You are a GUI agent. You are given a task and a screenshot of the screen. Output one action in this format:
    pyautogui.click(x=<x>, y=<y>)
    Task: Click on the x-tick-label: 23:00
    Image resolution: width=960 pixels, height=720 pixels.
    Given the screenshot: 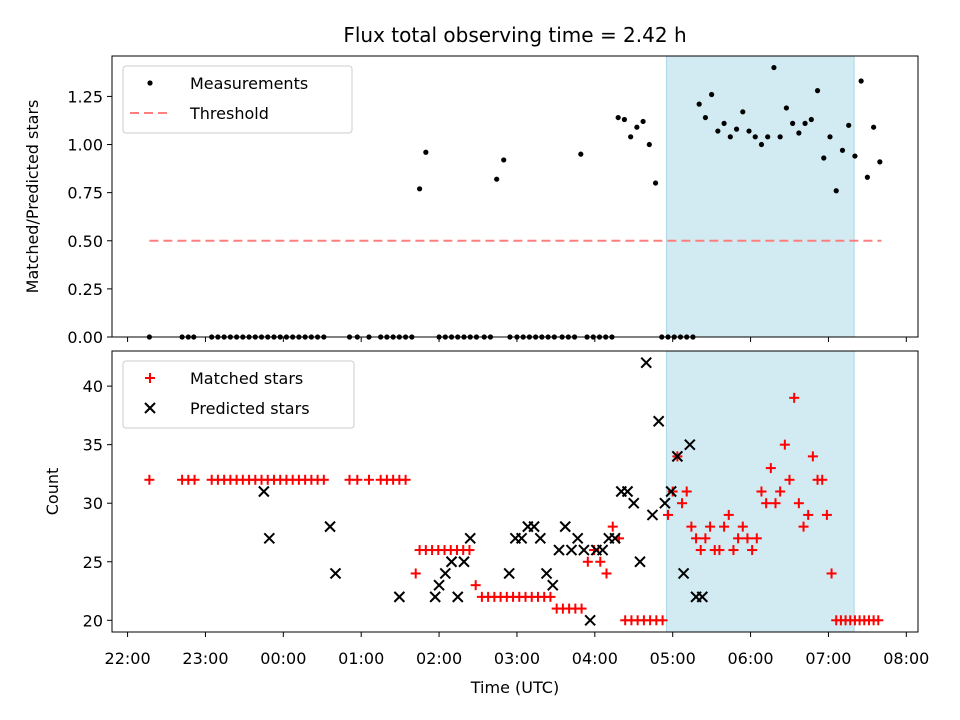 What is the action you would take?
    pyautogui.click(x=205, y=658)
    